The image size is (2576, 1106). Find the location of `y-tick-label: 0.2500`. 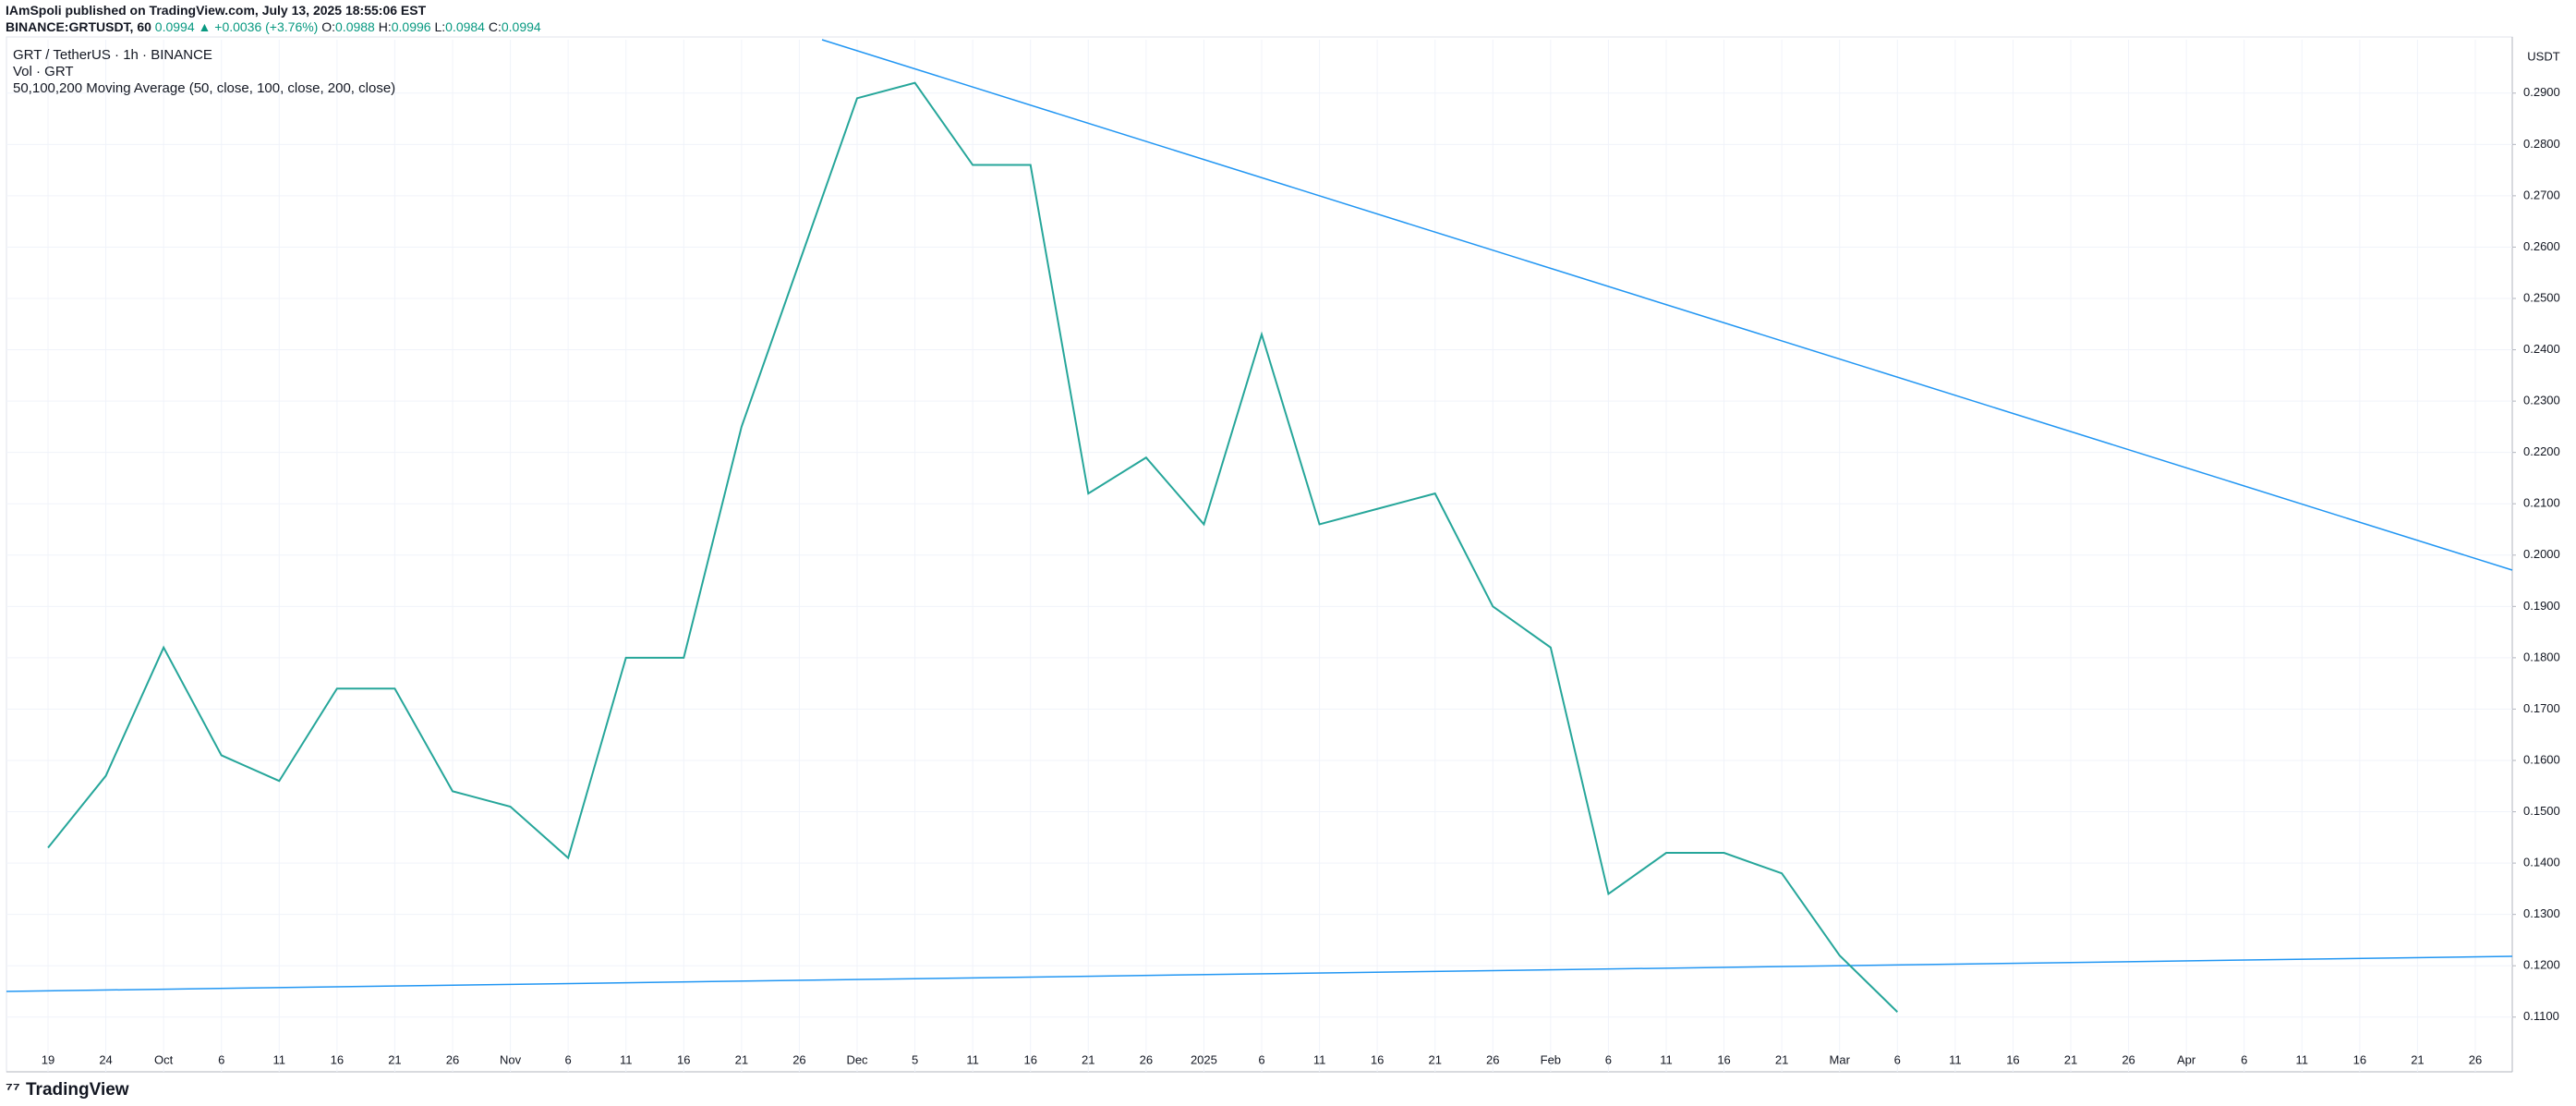

y-tick-label: 0.2500 is located at coordinates (2541, 297).